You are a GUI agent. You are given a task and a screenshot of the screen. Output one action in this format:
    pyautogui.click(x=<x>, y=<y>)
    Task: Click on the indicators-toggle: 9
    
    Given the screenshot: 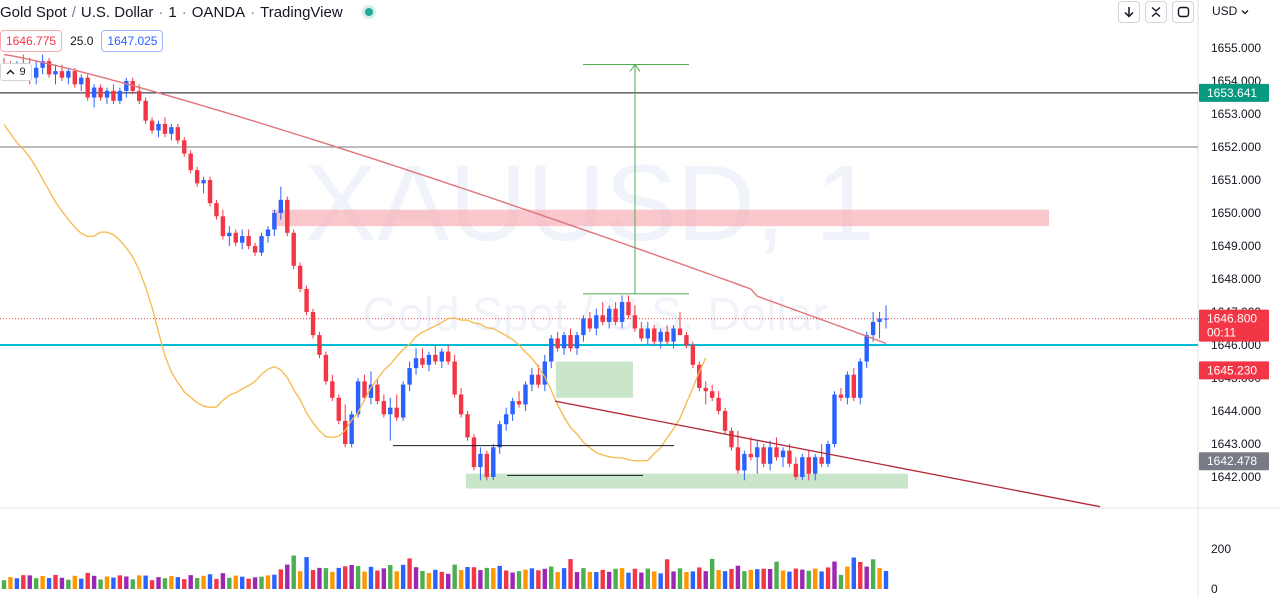 What is the action you would take?
    pyautogui.click(x=16, y=72)
    